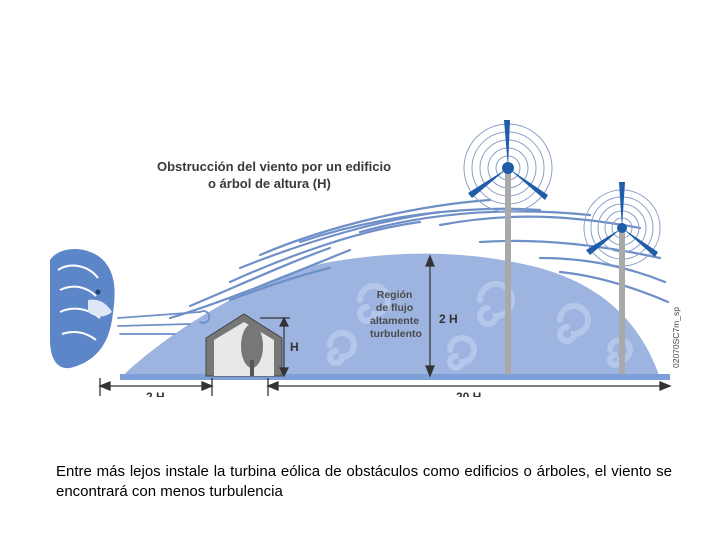 The width and height of the screenshot is (720, 540). I want to click on region-label: Región de flujo altamente turbulento, so click(396, 314).